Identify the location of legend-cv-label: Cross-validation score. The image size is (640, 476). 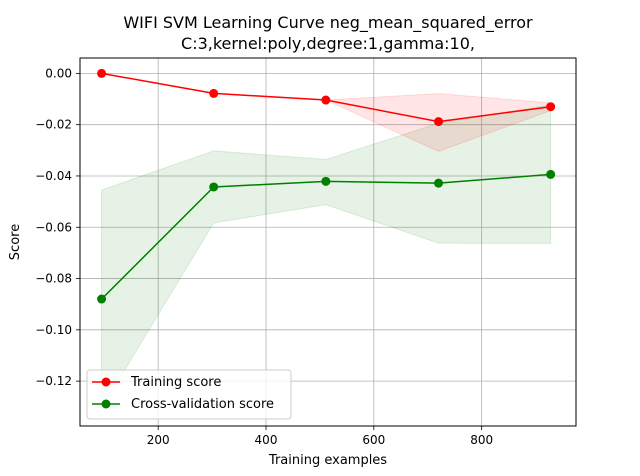
(202, 404).